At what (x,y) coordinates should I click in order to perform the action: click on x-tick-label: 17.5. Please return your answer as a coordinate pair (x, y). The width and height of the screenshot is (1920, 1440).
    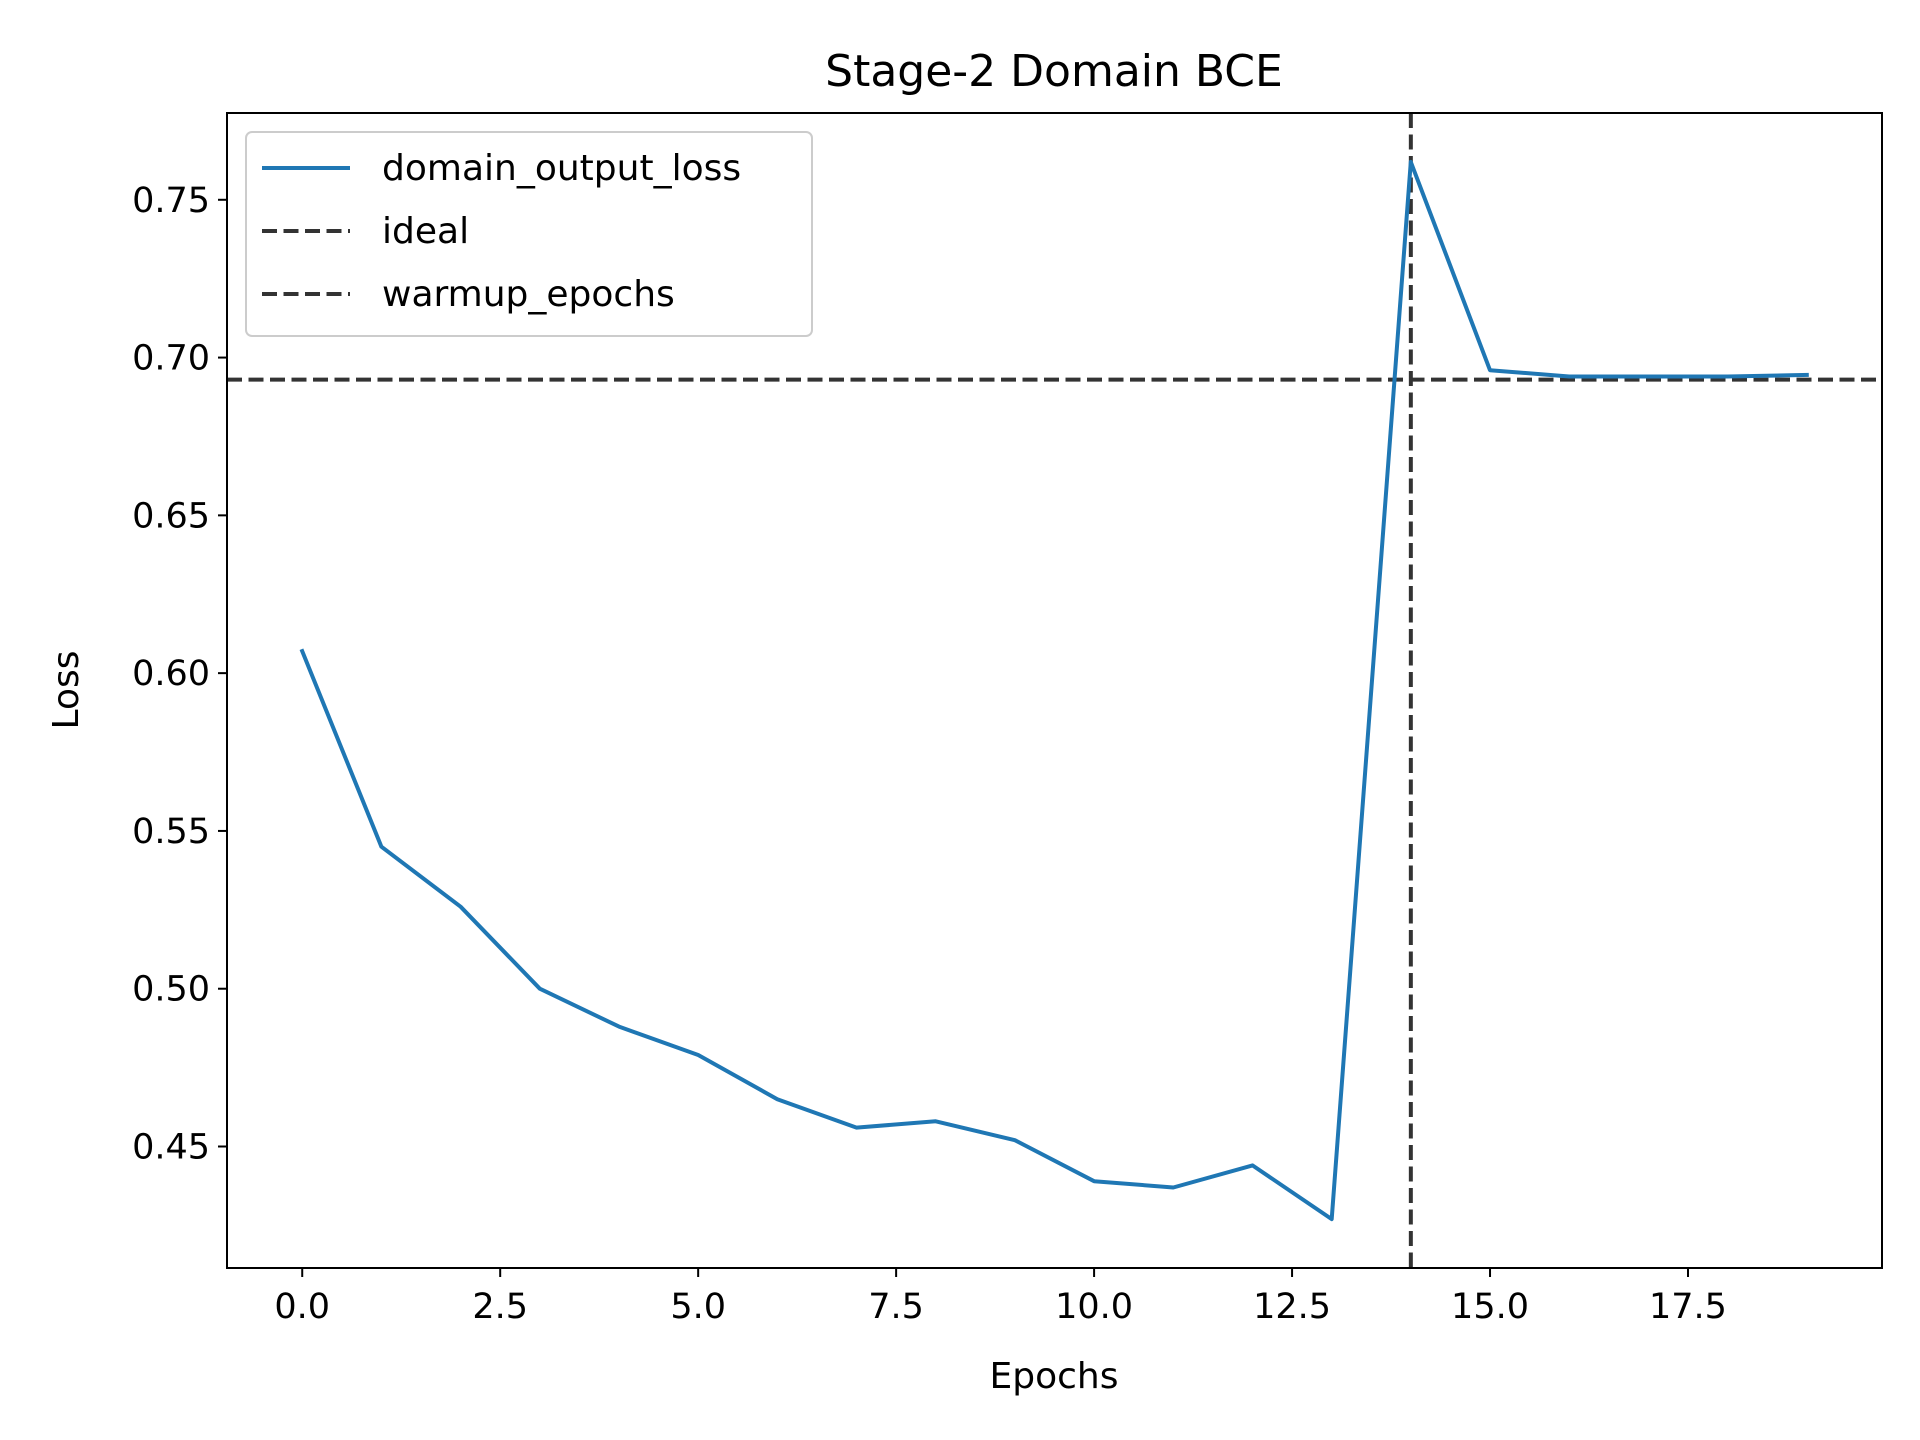
    Looking at the image, I should click on (1688, 1307).